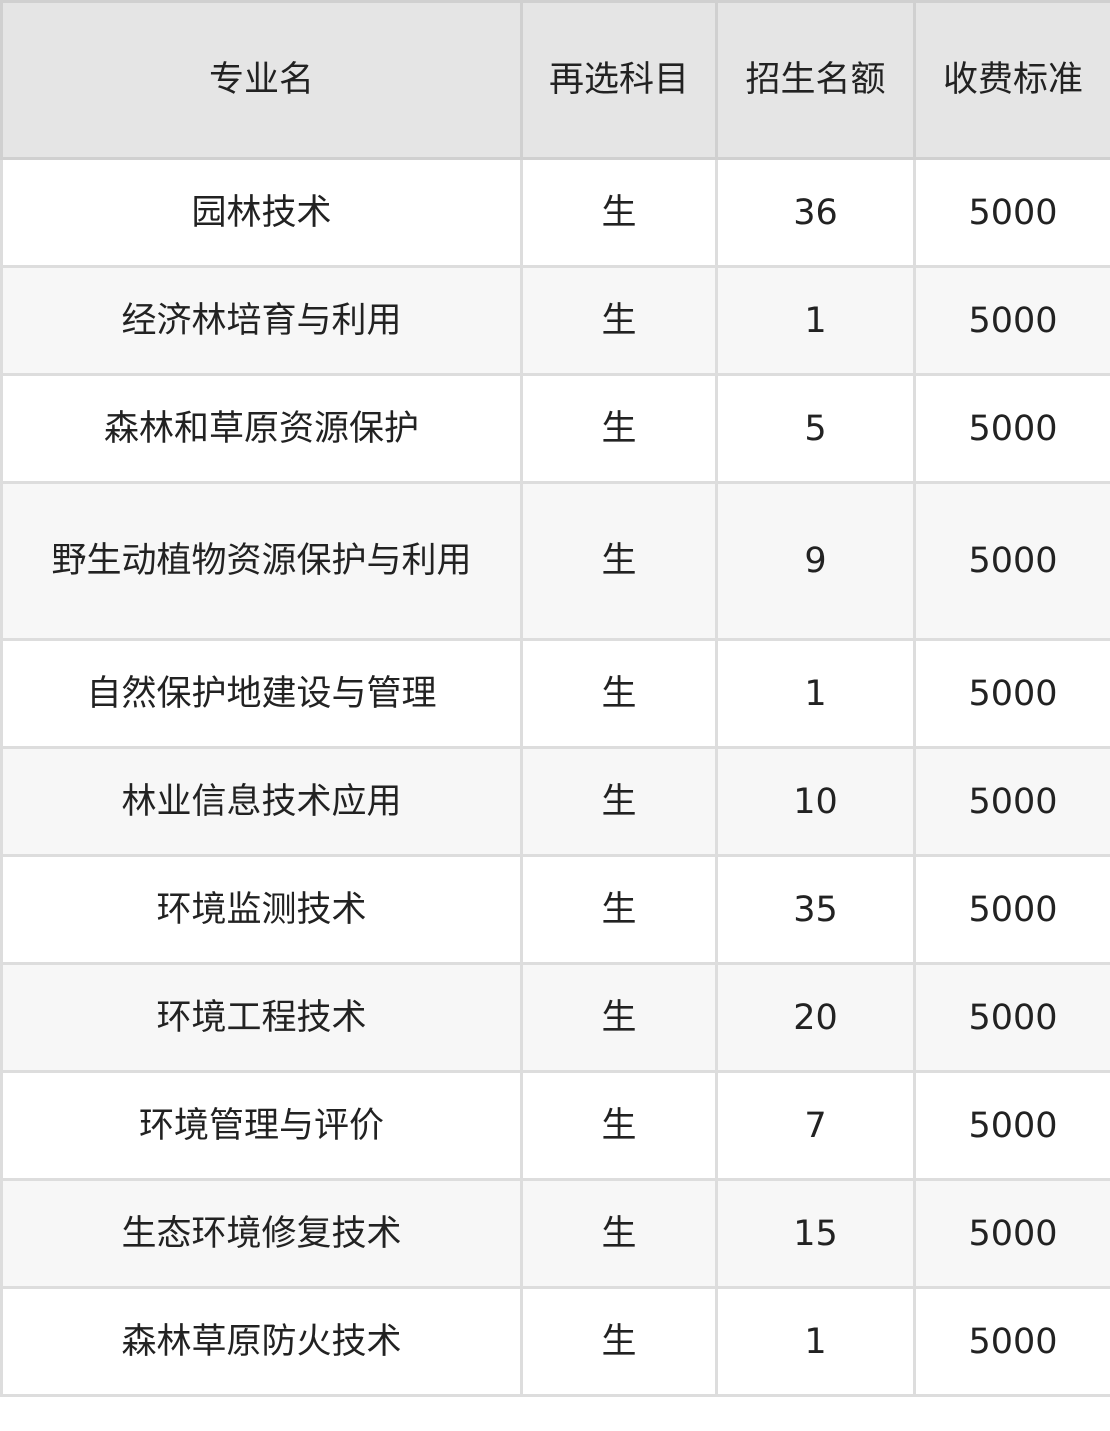 The height and width of the screenshot is (1431, 1110). What do you see at coordinates (261, 320) in the screenshot?
I see `cell-major: 经济林培育与利用` at bounding box center [261, 320].